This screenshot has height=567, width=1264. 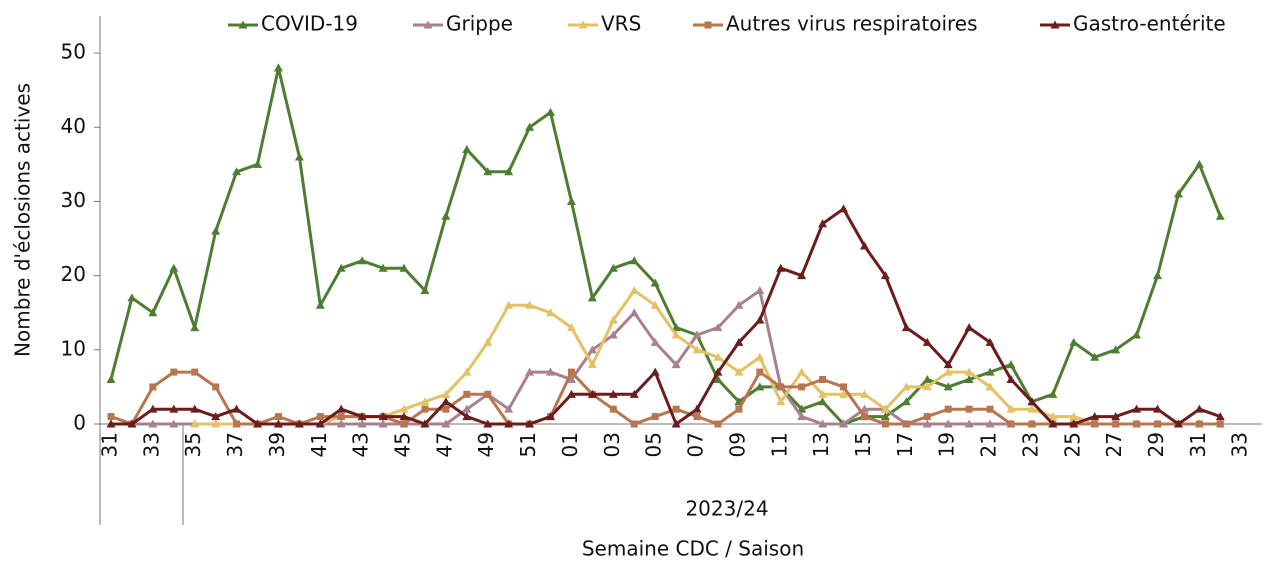 What do you see at coordinates (73, 274) in the screenshot?
I see `y-tick-label: 20` at bounding box center [73, 274].